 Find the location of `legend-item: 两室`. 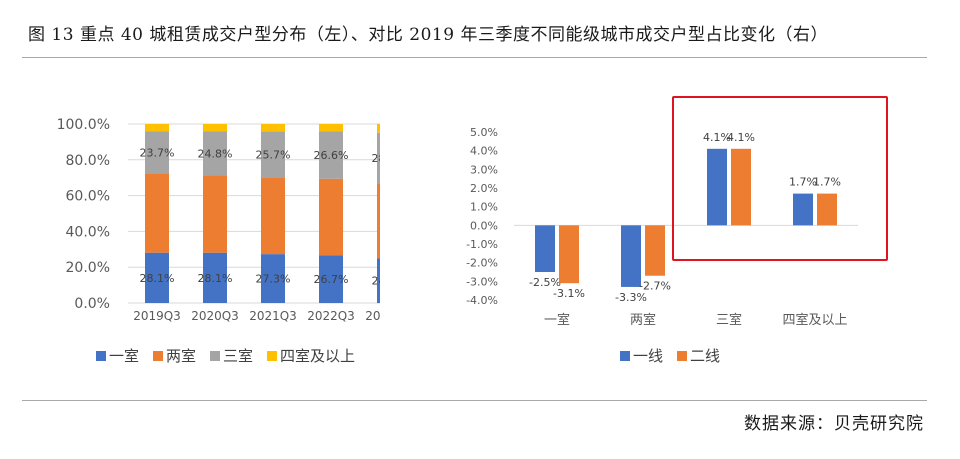

legend-item: 两室 is located at coordinates (174, 355).